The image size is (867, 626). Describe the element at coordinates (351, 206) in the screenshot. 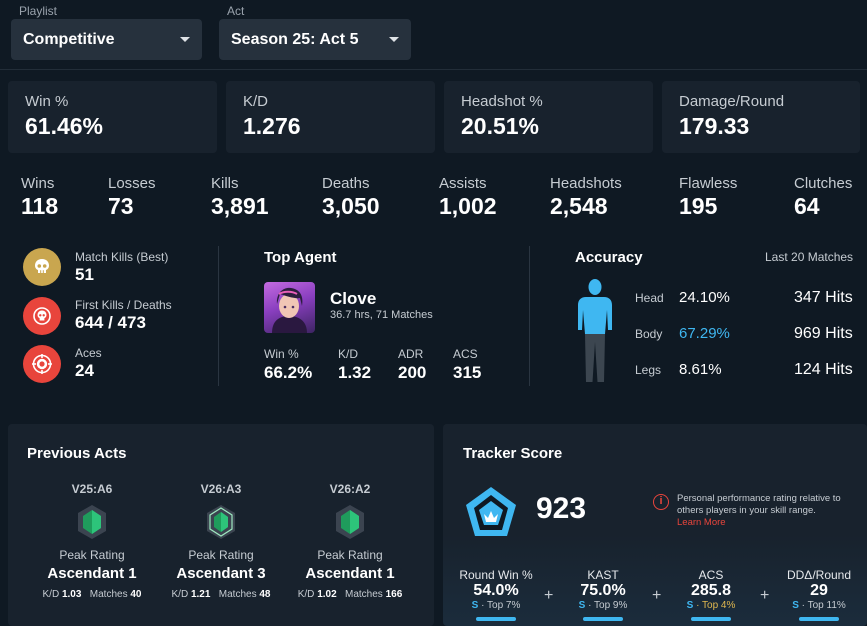

I see `stat-value: 3,050` at that location.